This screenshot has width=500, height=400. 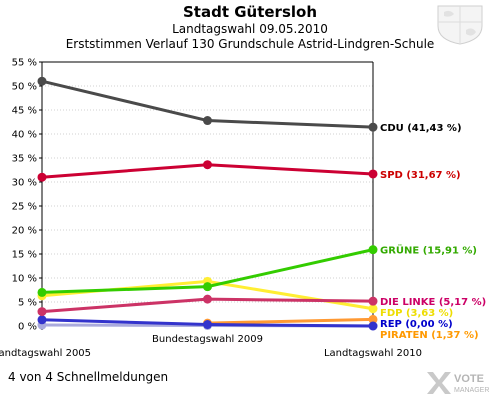 I want to click on votemanager-logo: VOTE MANAGER, so click(x=458, y=383).